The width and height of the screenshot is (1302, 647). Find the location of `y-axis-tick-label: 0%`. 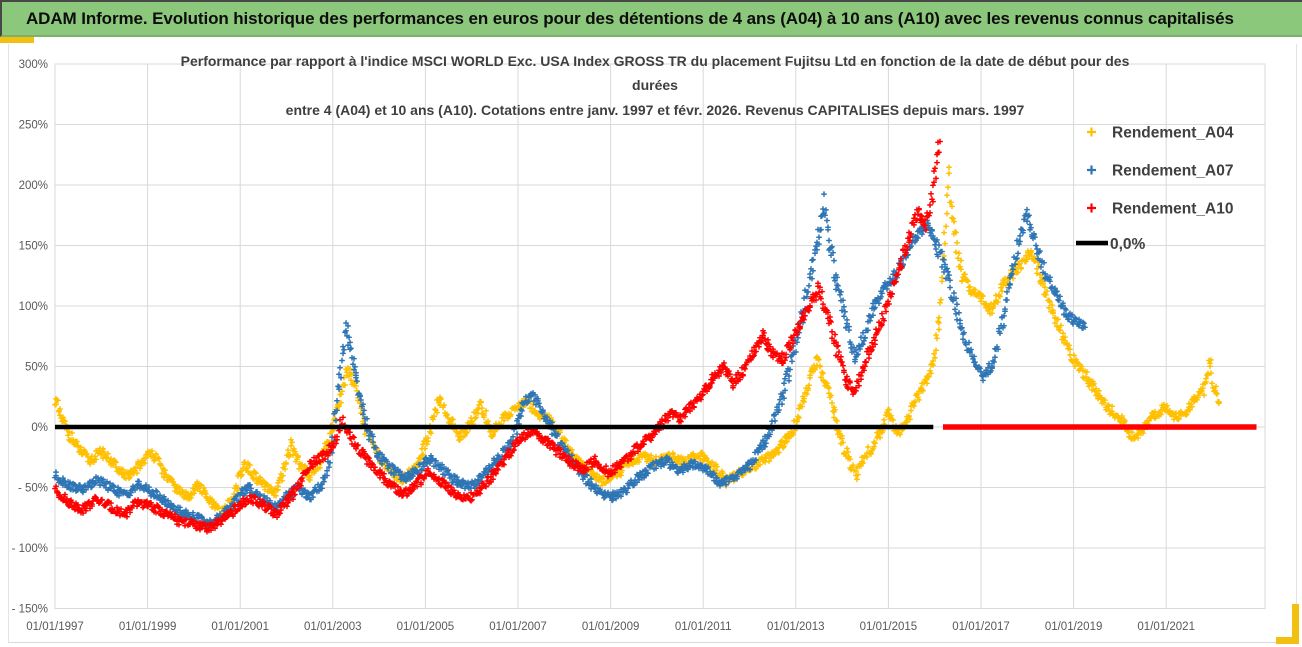

y-axis-tick-label: 0% is located at coordinates (39, 428).